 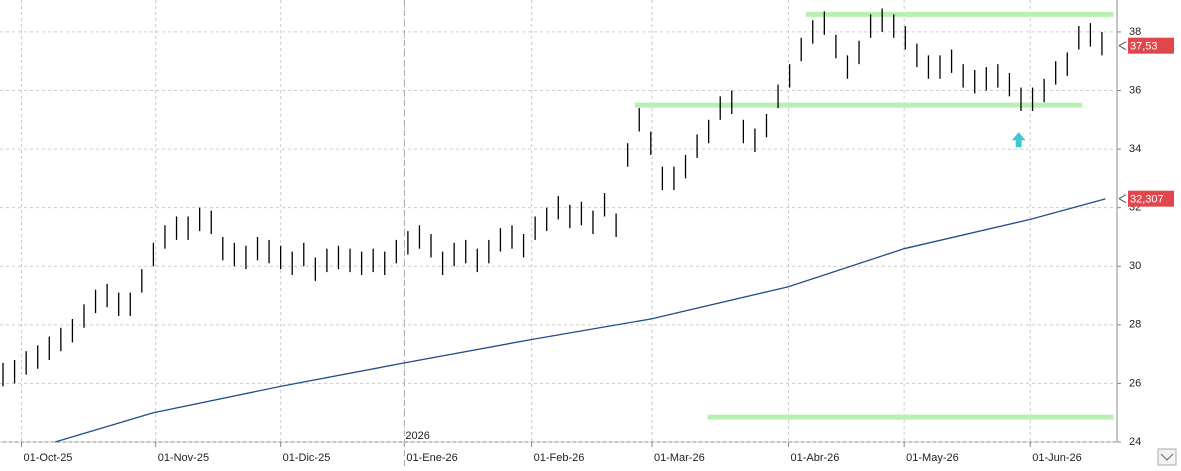 What do you see at coordinates (1135, 32) in the screenshot?
I see `y-tick-label: 38` at bounding box center [1135, 32].